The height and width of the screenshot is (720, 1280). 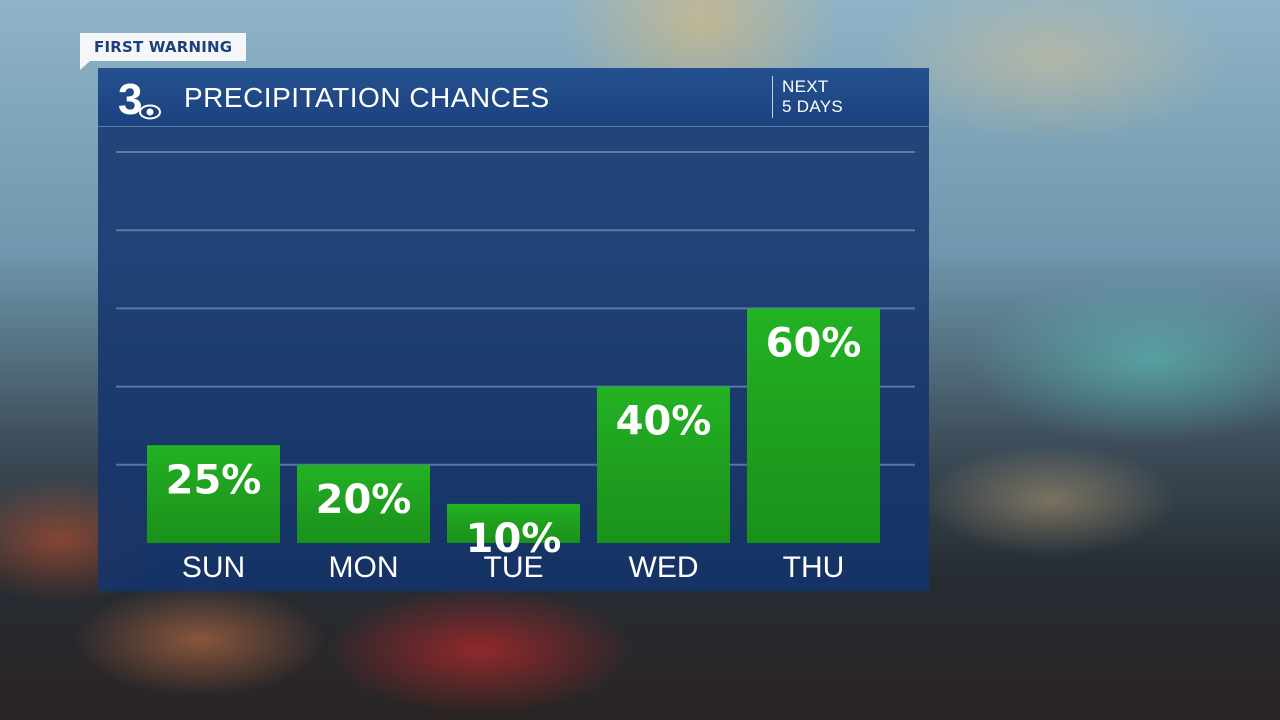 I want to click on header-divider, so click(x=772, y=97).